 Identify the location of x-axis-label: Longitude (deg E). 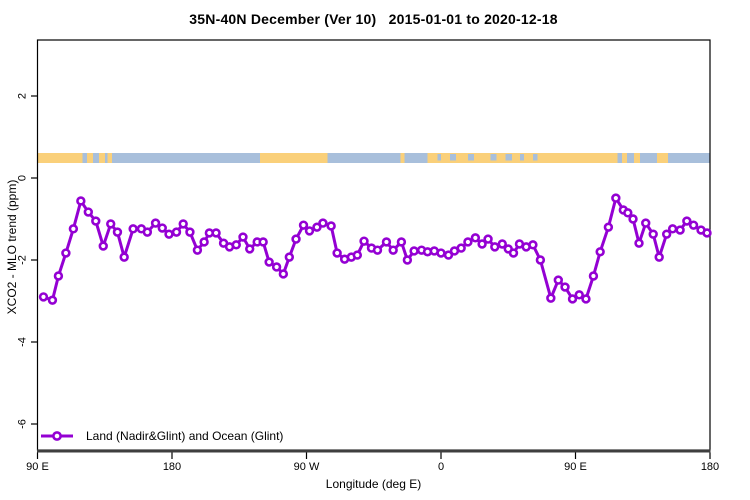
(373, 484).